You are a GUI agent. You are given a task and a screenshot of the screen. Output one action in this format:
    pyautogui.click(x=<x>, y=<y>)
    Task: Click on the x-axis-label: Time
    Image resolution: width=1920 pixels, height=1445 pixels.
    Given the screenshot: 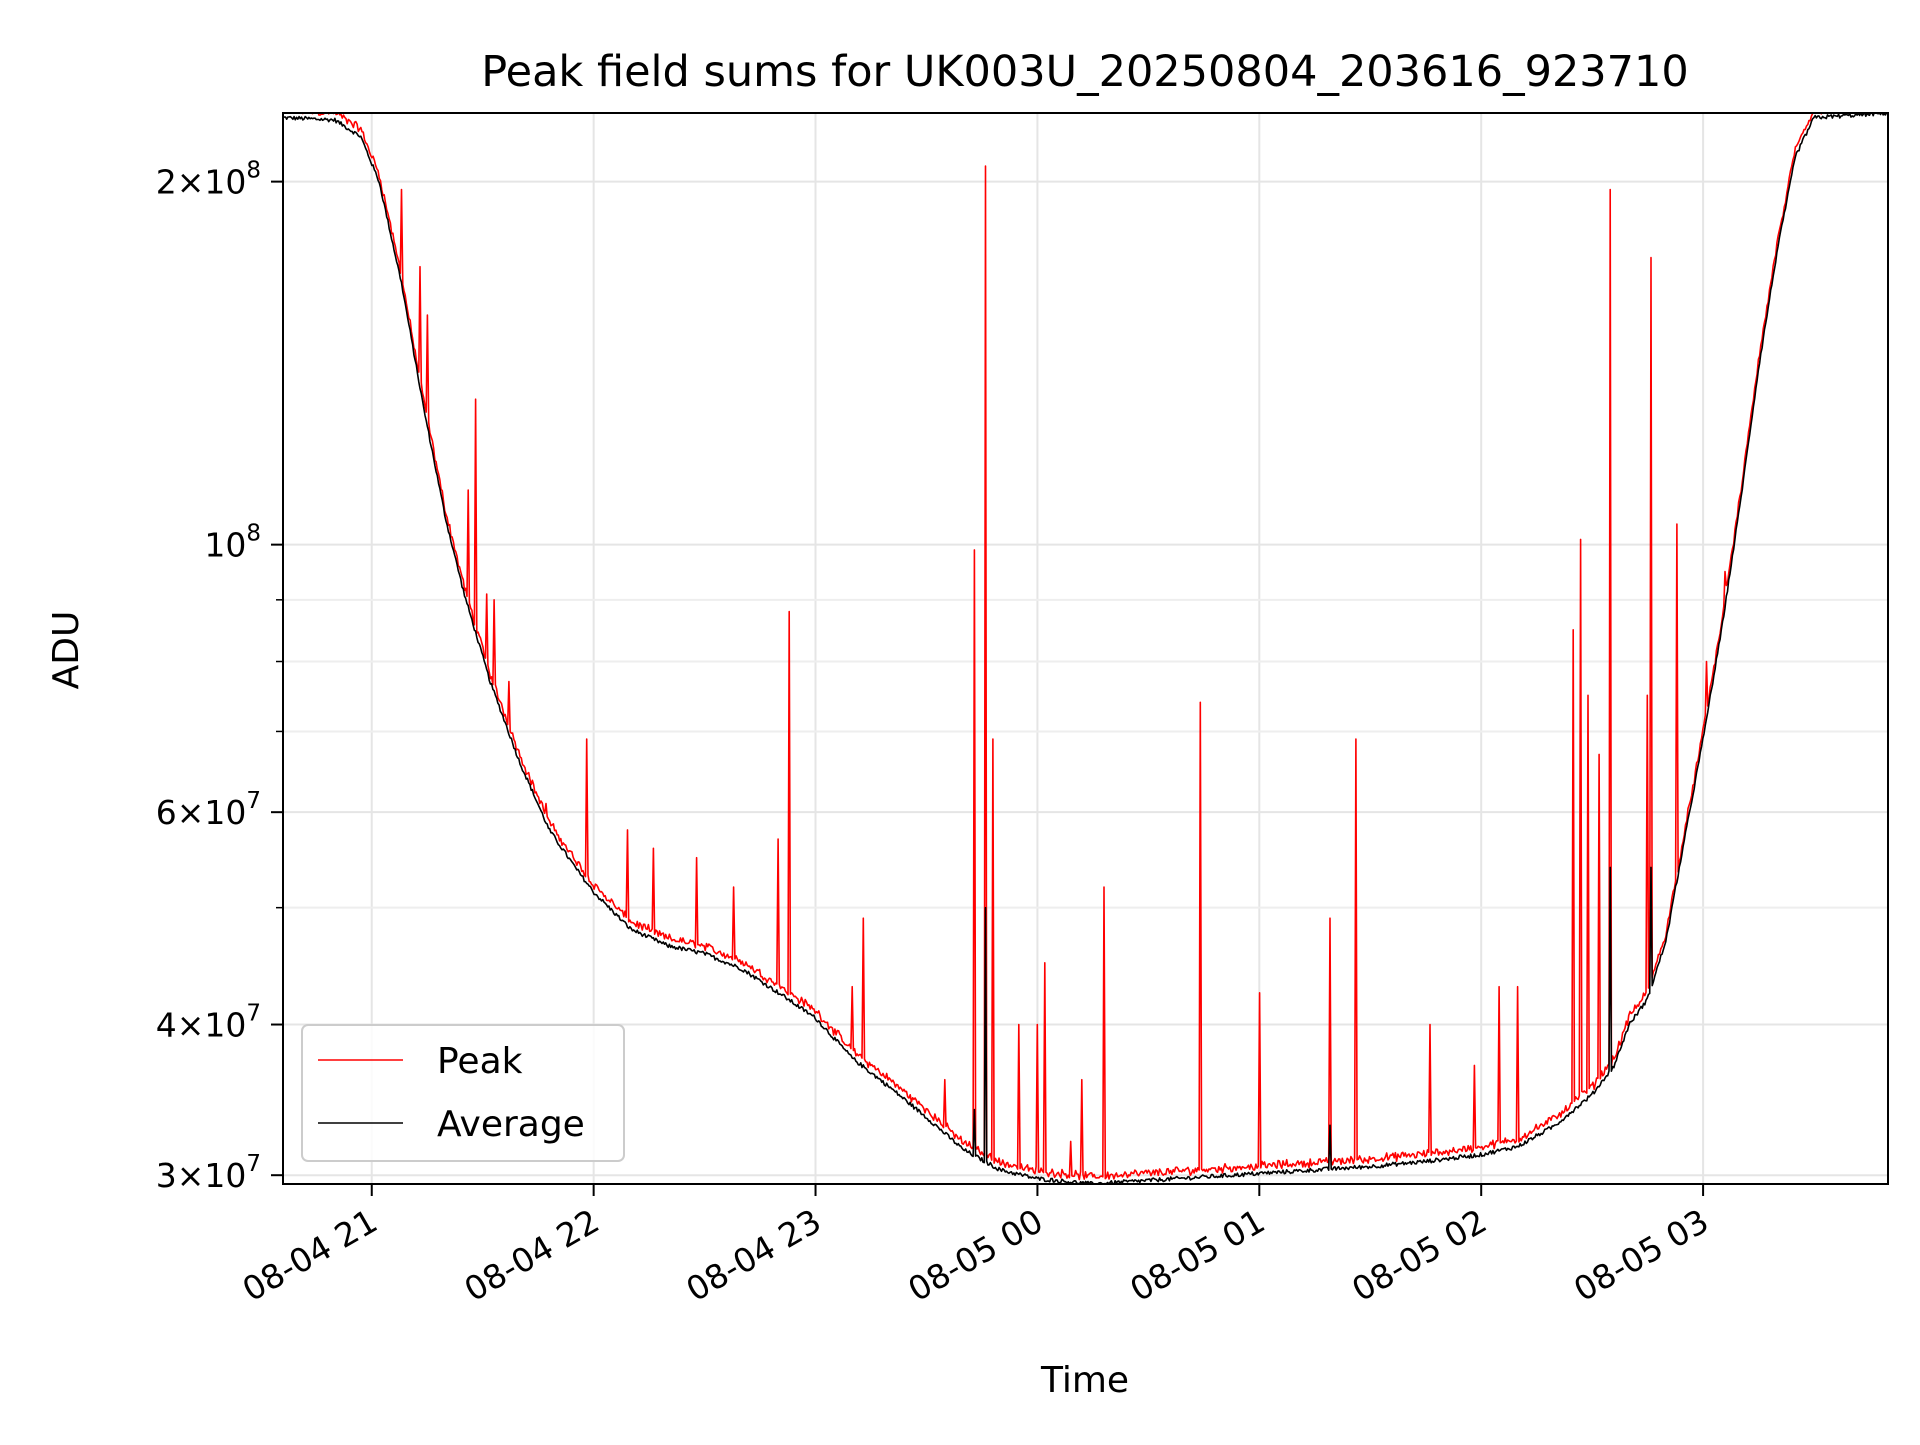 What is the action you would take?
    pyautogui.click(x=1084, y=1380)
    